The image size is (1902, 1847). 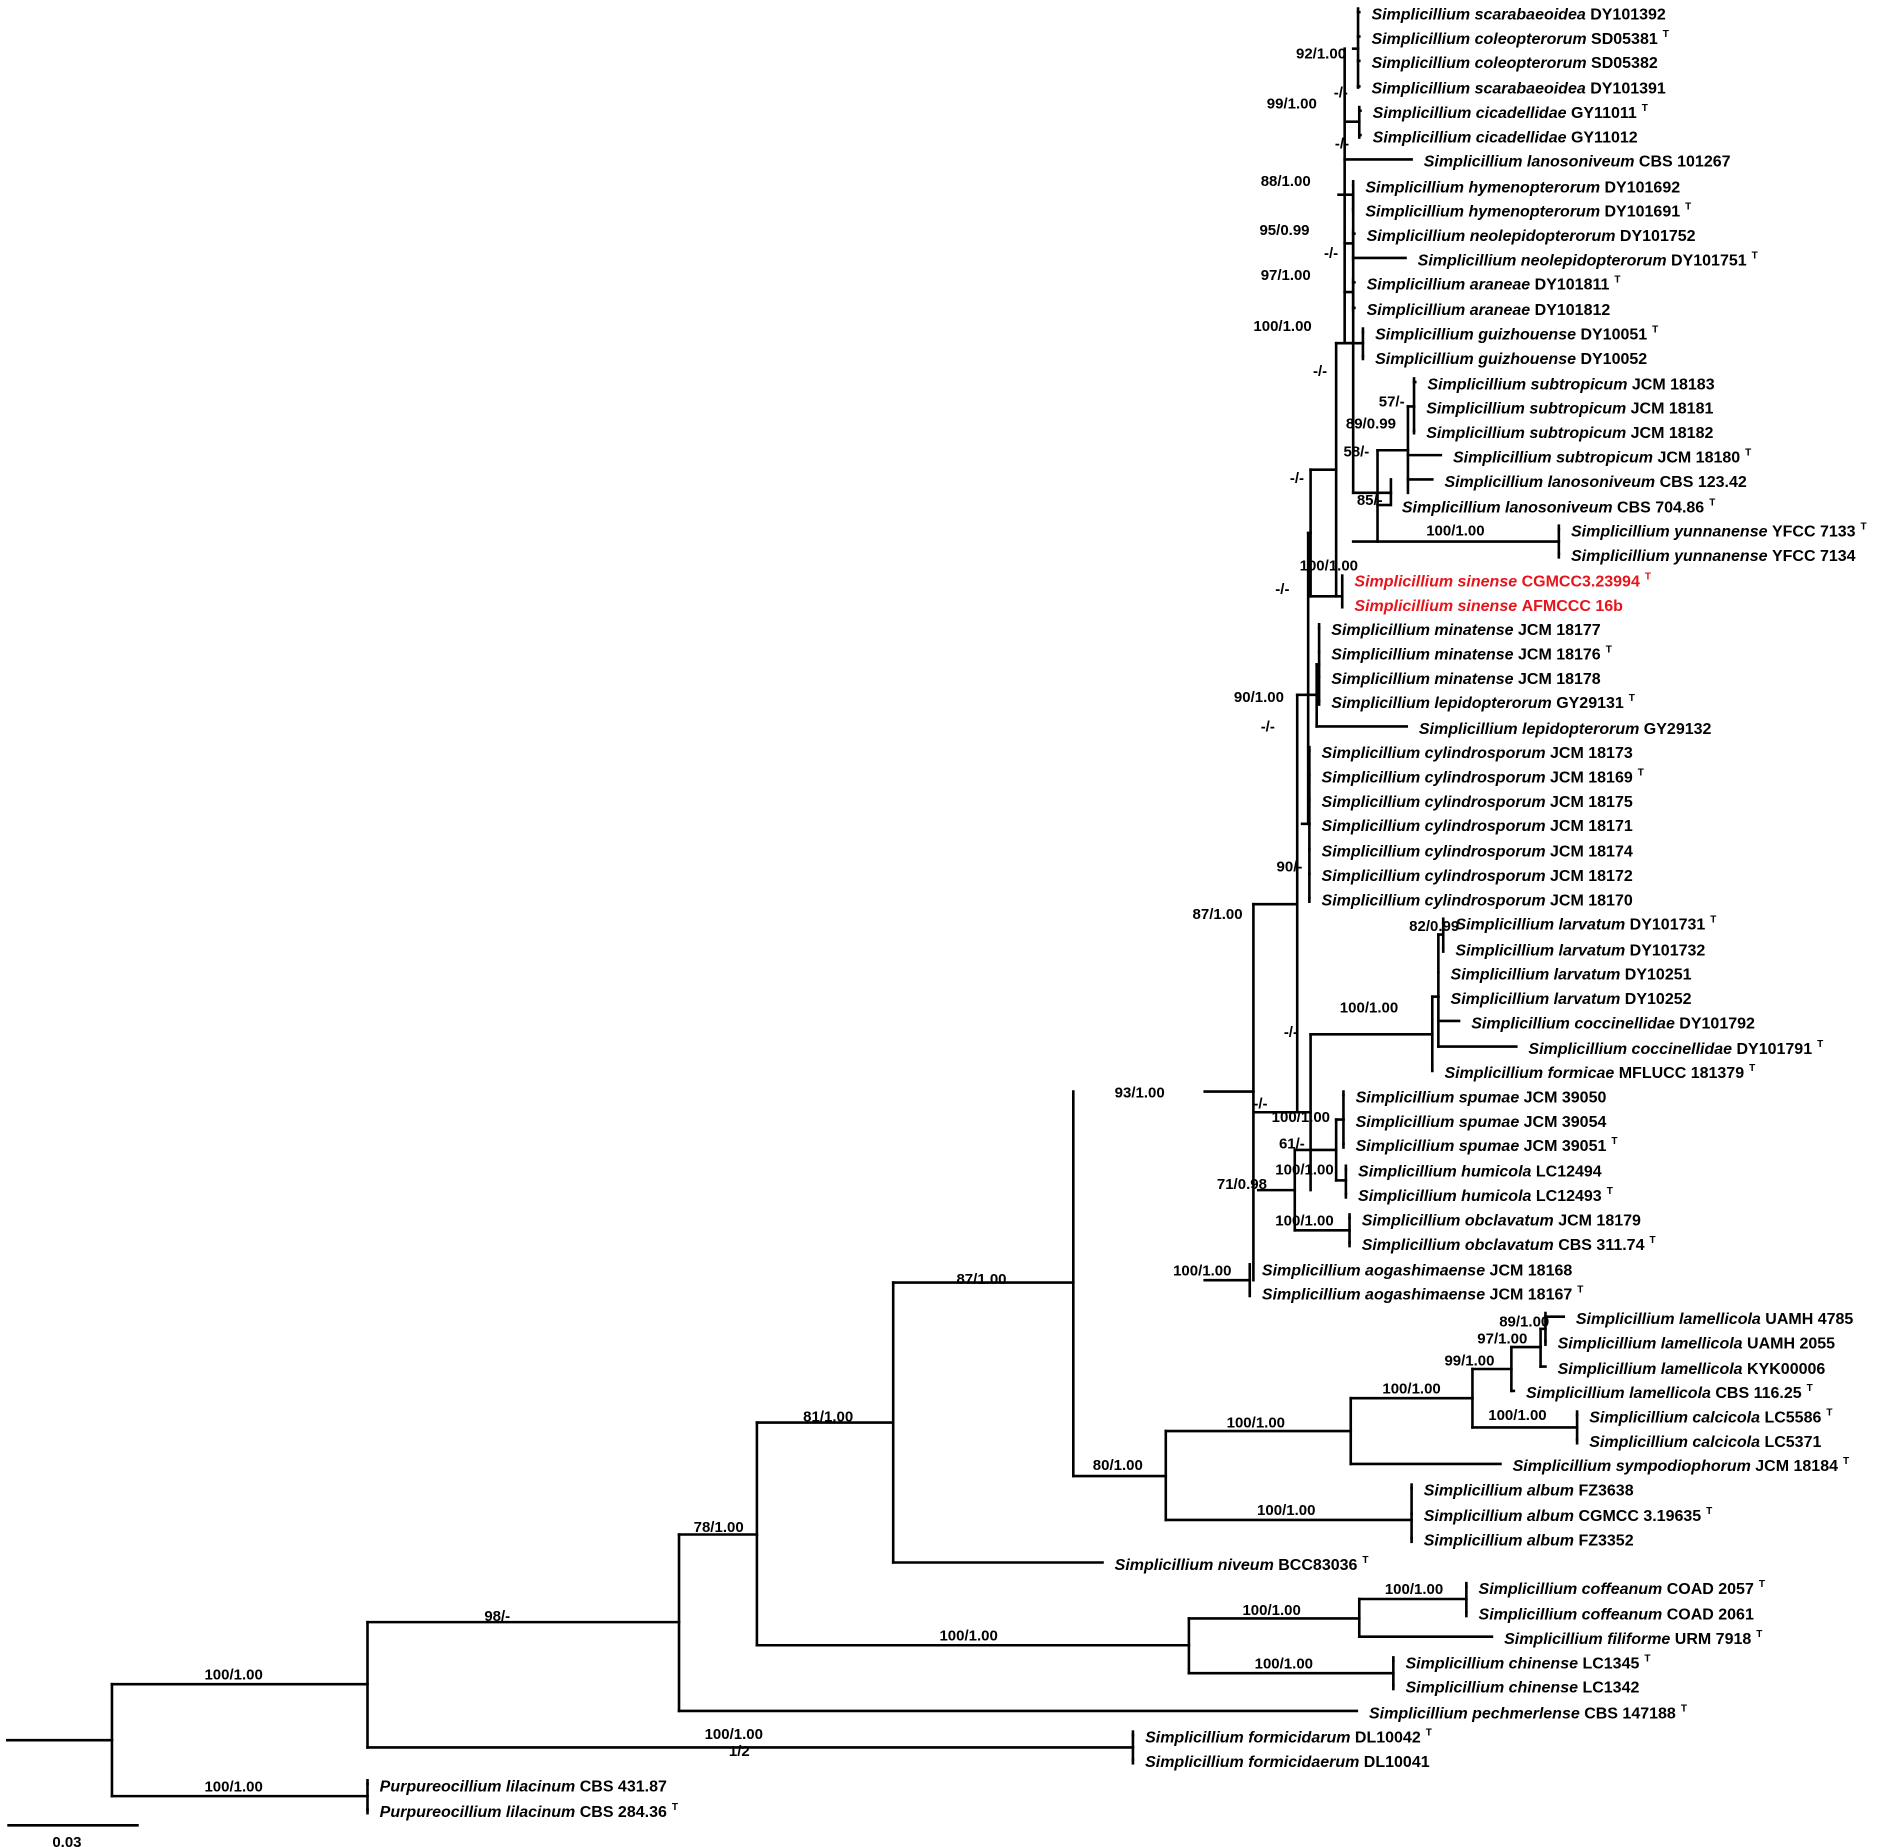 What do you see at coordinates (1480, 1172) in the screenshot?
I see `taxon-label: Simplicillium humicola LC12494` at bounding box center [1480, 1172].